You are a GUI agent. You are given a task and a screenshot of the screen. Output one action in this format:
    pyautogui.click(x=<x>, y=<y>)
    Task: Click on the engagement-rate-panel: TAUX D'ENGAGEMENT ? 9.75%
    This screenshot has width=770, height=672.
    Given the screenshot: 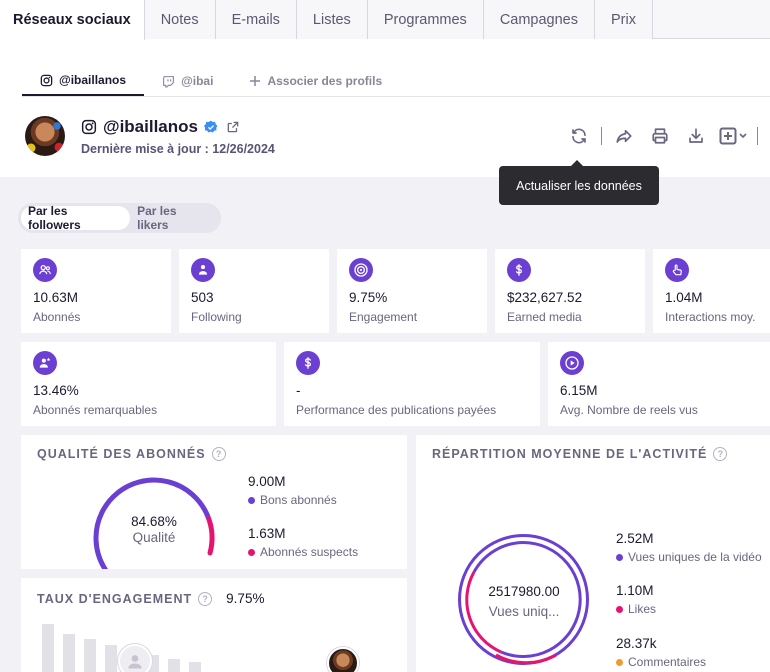 What is the action you would take?
    pyautogui.click(x=214, y=625)
    